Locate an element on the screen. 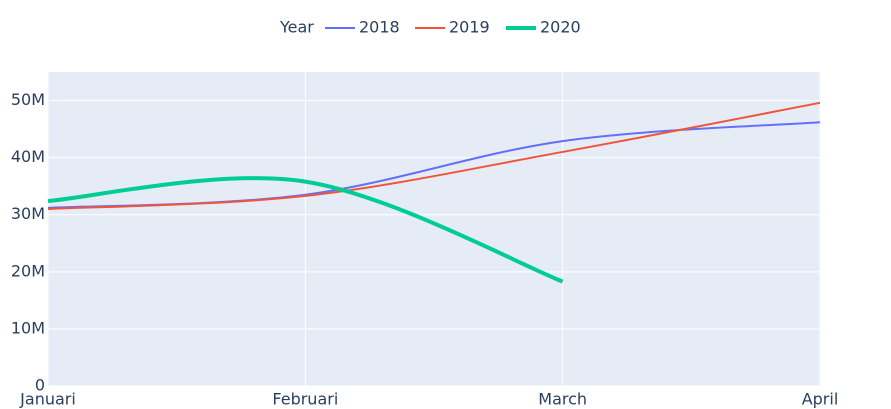 The width and height of the screenshot is (891, 409). x-tick-label: April is located at coordinates (820, 399).